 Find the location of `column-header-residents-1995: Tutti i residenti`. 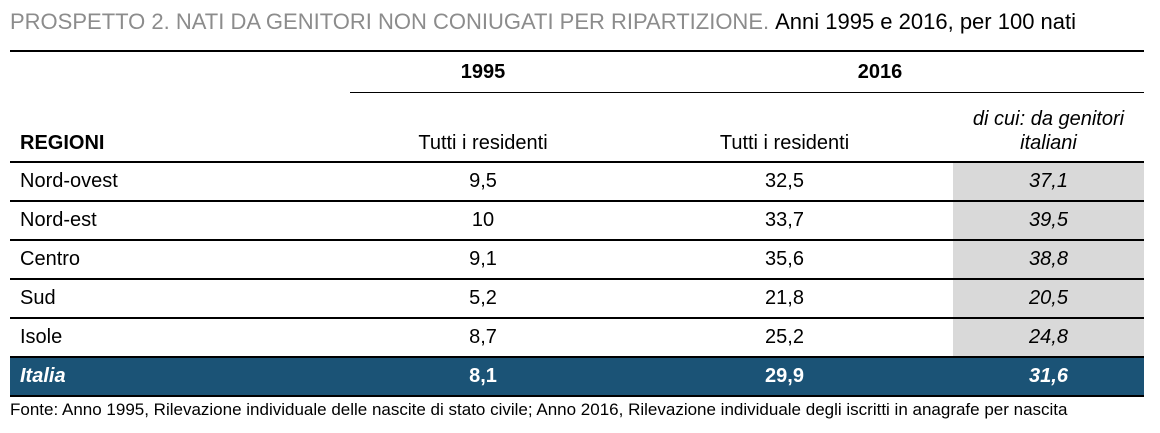

column-header-residents-1995: Tutti i residenti is located at coordinates (483, 127).